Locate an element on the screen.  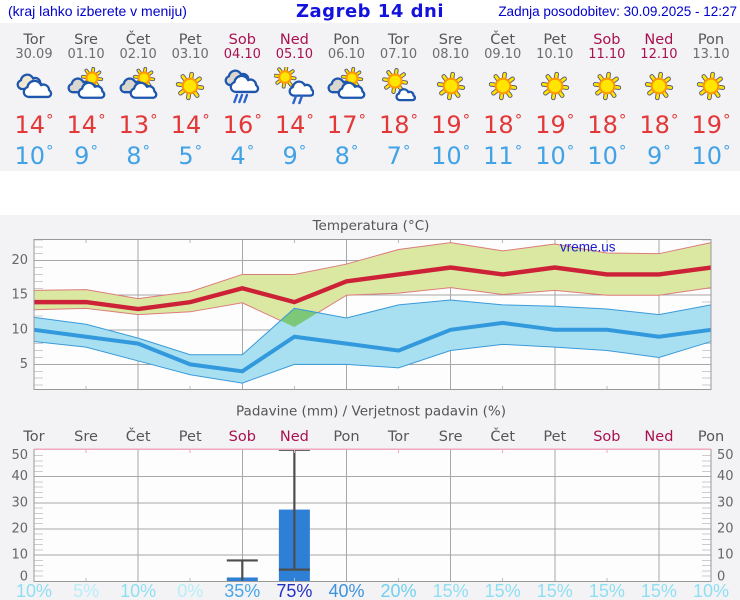
precip-probability-label: 20% is located at coordinates (399, 590).